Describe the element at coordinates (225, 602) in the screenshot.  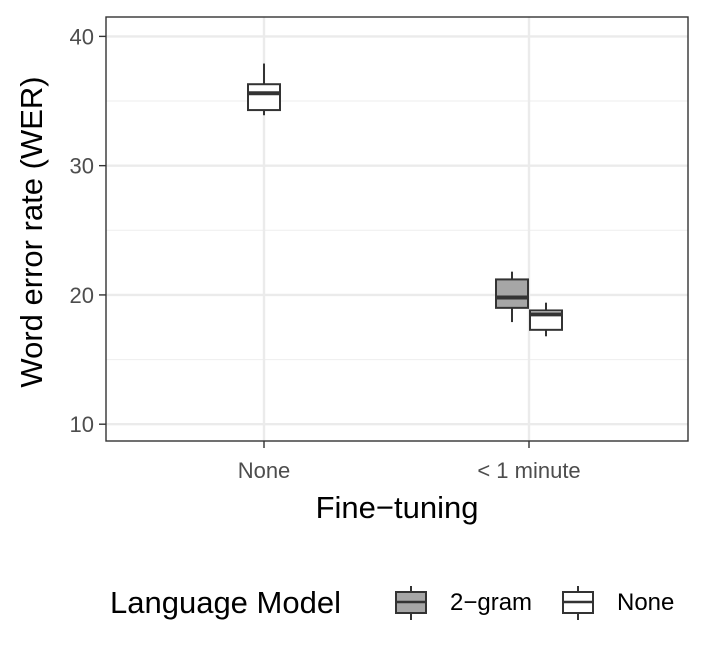
I see `legend-title: Language Model` at that location.